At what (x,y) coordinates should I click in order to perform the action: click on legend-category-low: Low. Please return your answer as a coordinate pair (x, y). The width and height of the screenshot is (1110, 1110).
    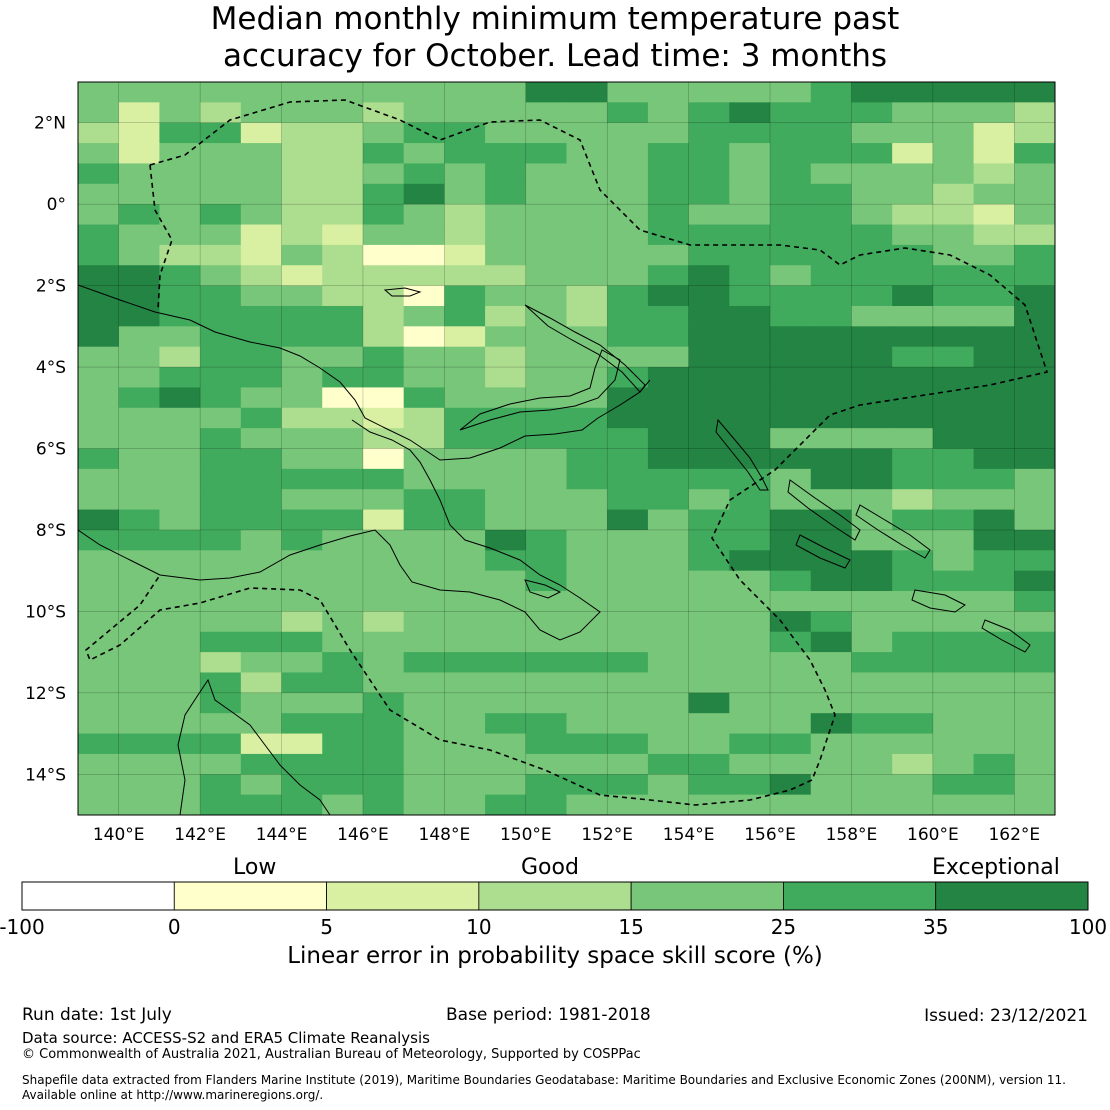
    Looking at the image, I should click on (255, 867).